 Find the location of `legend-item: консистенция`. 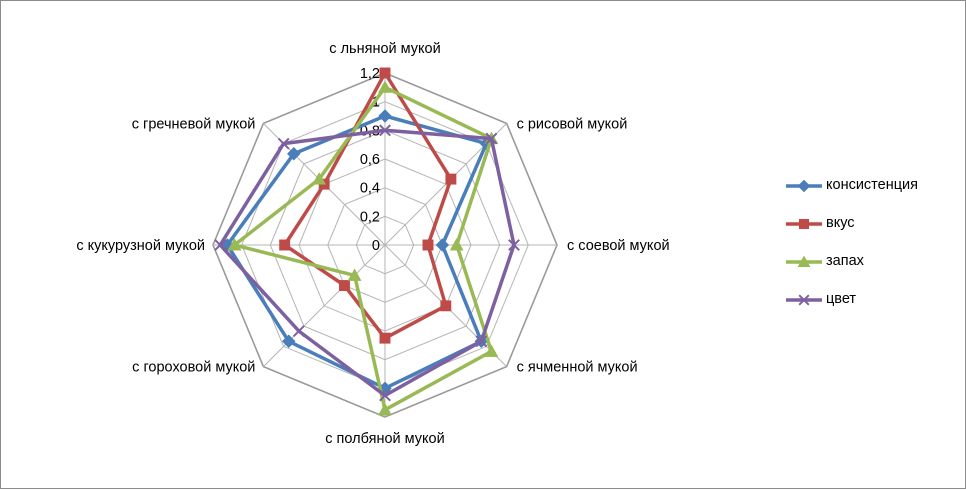

legend-item: консистенция is located at coordinates (869, 186).